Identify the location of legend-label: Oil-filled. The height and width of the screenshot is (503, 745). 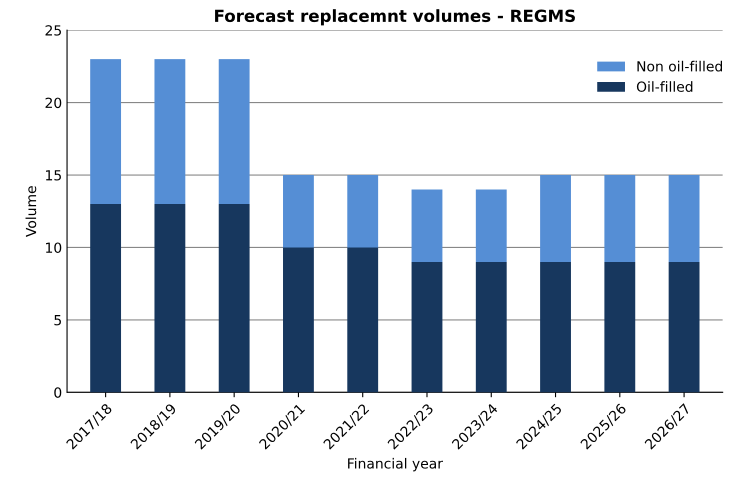
(664, 86).